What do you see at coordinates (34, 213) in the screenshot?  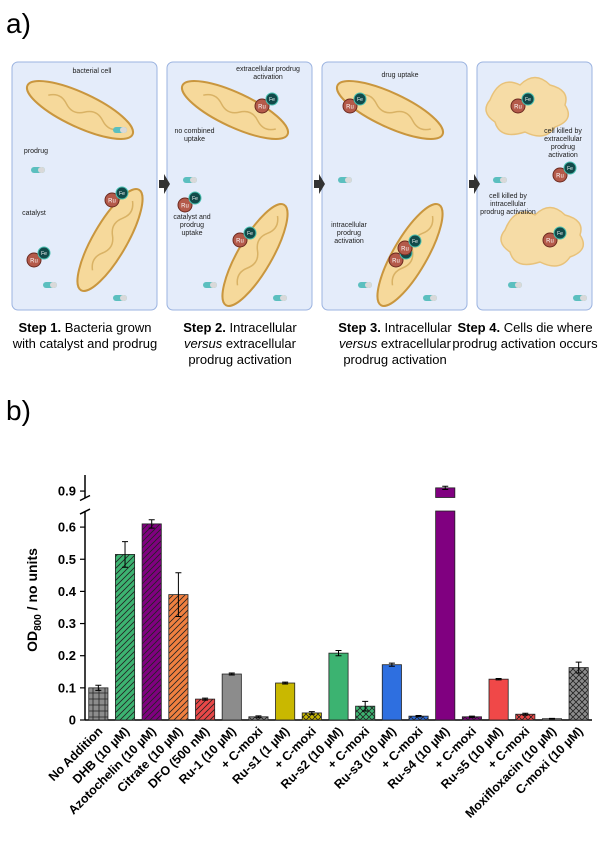 I see `annotation: catalyst` at bounding box center [34, 213].